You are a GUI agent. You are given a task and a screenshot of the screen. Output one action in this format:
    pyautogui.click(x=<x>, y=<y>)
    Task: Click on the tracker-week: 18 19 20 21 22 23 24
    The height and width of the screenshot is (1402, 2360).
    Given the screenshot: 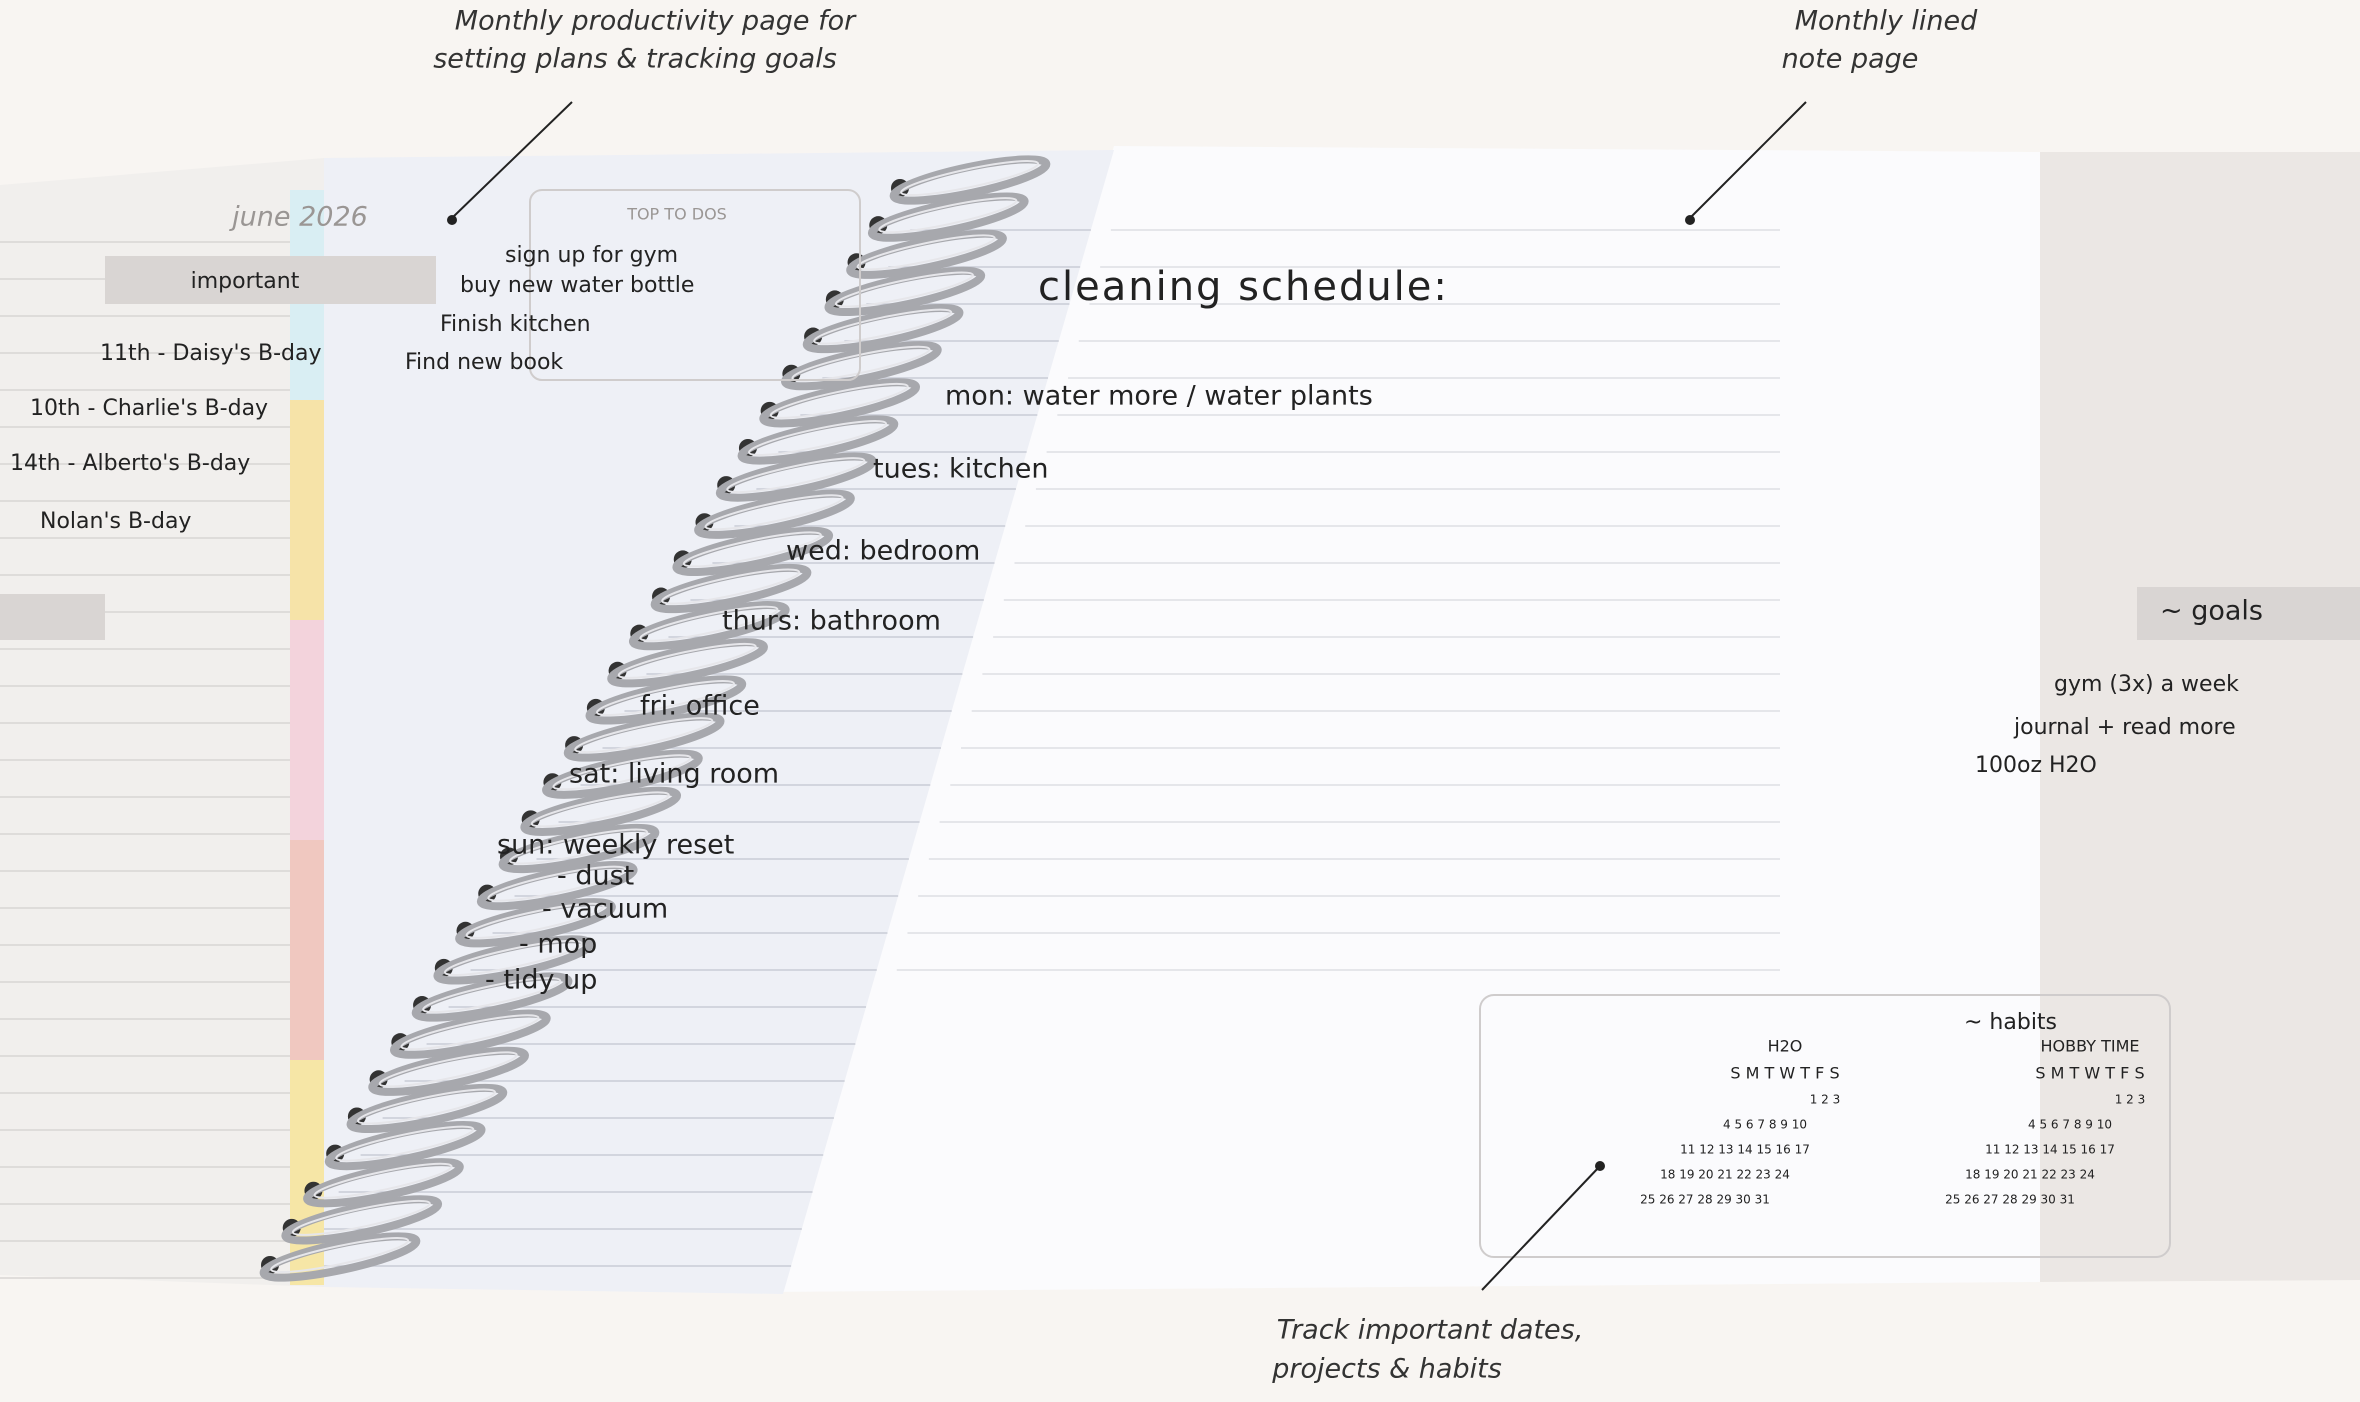 What is the action you would take?
    pyautogui.click(x=1725, y=1175)
    